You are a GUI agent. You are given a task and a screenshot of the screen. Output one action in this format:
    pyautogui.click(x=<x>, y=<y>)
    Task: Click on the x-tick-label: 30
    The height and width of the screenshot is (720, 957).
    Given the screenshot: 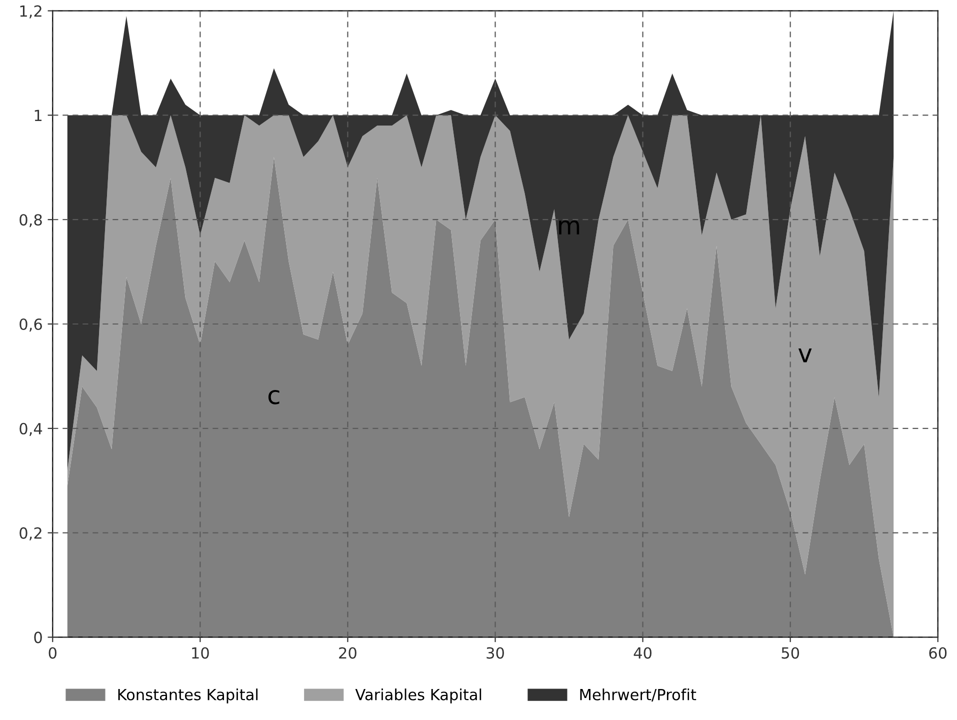 What is the action you would take?
    pyautogui.click(x=495, y=653)
    